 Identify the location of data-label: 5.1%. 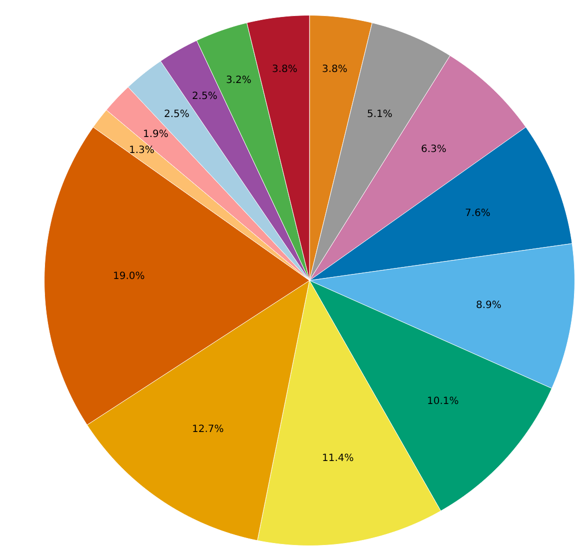
(379, 114).